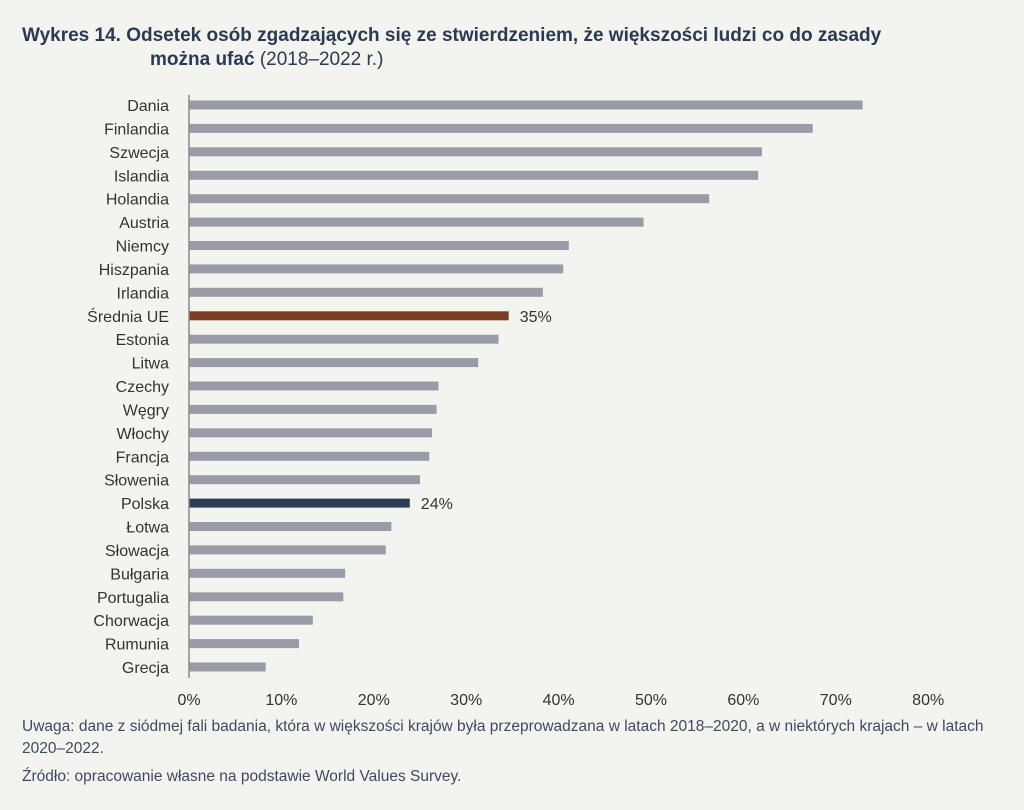 This screenshot has width=1024, height=810. I want to click on category-label-hiszpania: Hiszpania, so click(134, 270).